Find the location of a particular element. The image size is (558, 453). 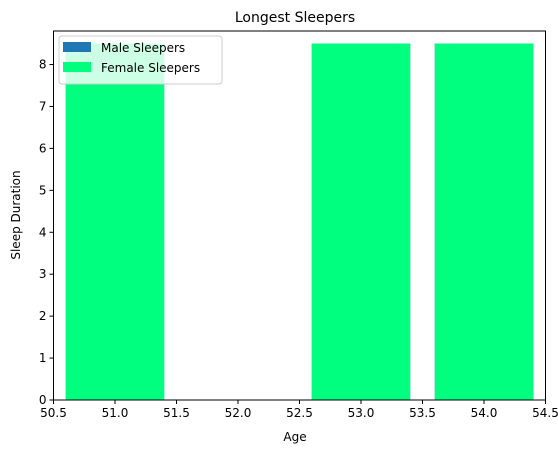

x-tick-label: 50.5 is located at coordinates (53, 413).